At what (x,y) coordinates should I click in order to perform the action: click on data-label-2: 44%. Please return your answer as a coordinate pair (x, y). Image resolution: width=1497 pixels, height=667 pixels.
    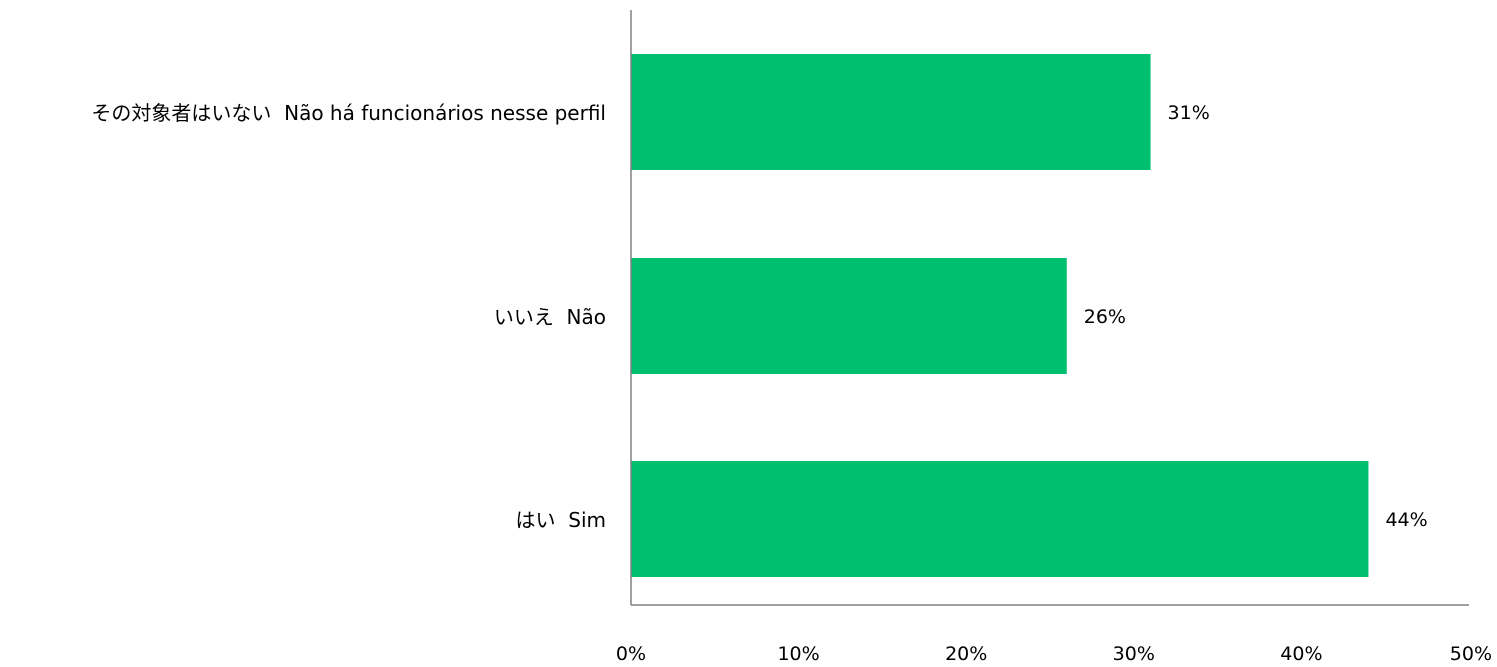
    Looking at the image, I should click on (1406, 520).